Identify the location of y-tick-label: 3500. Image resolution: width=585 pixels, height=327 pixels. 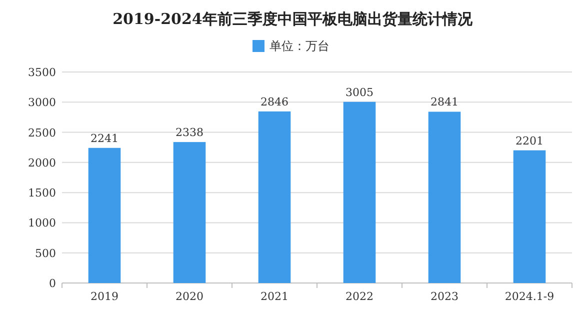
(42, 72).